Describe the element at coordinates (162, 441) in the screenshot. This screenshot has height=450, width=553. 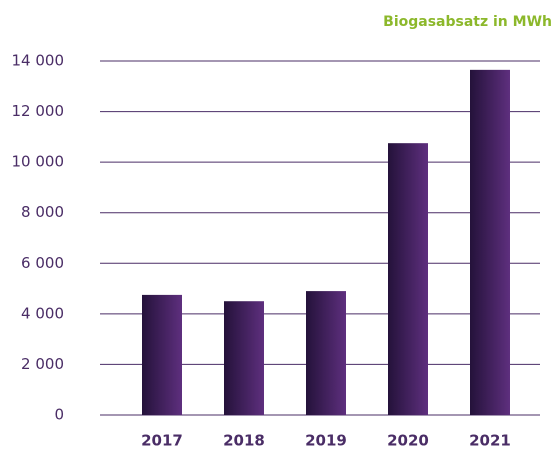
I see `x-tick-label: 2017` at that location.